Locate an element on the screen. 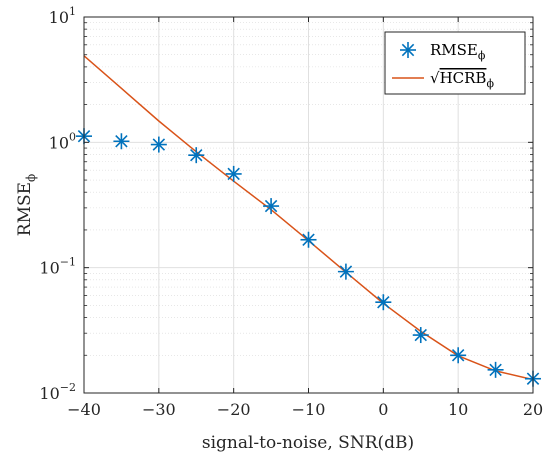  legend-label-hcrb-subscript: ϕ is located at coordinates (490, 83).